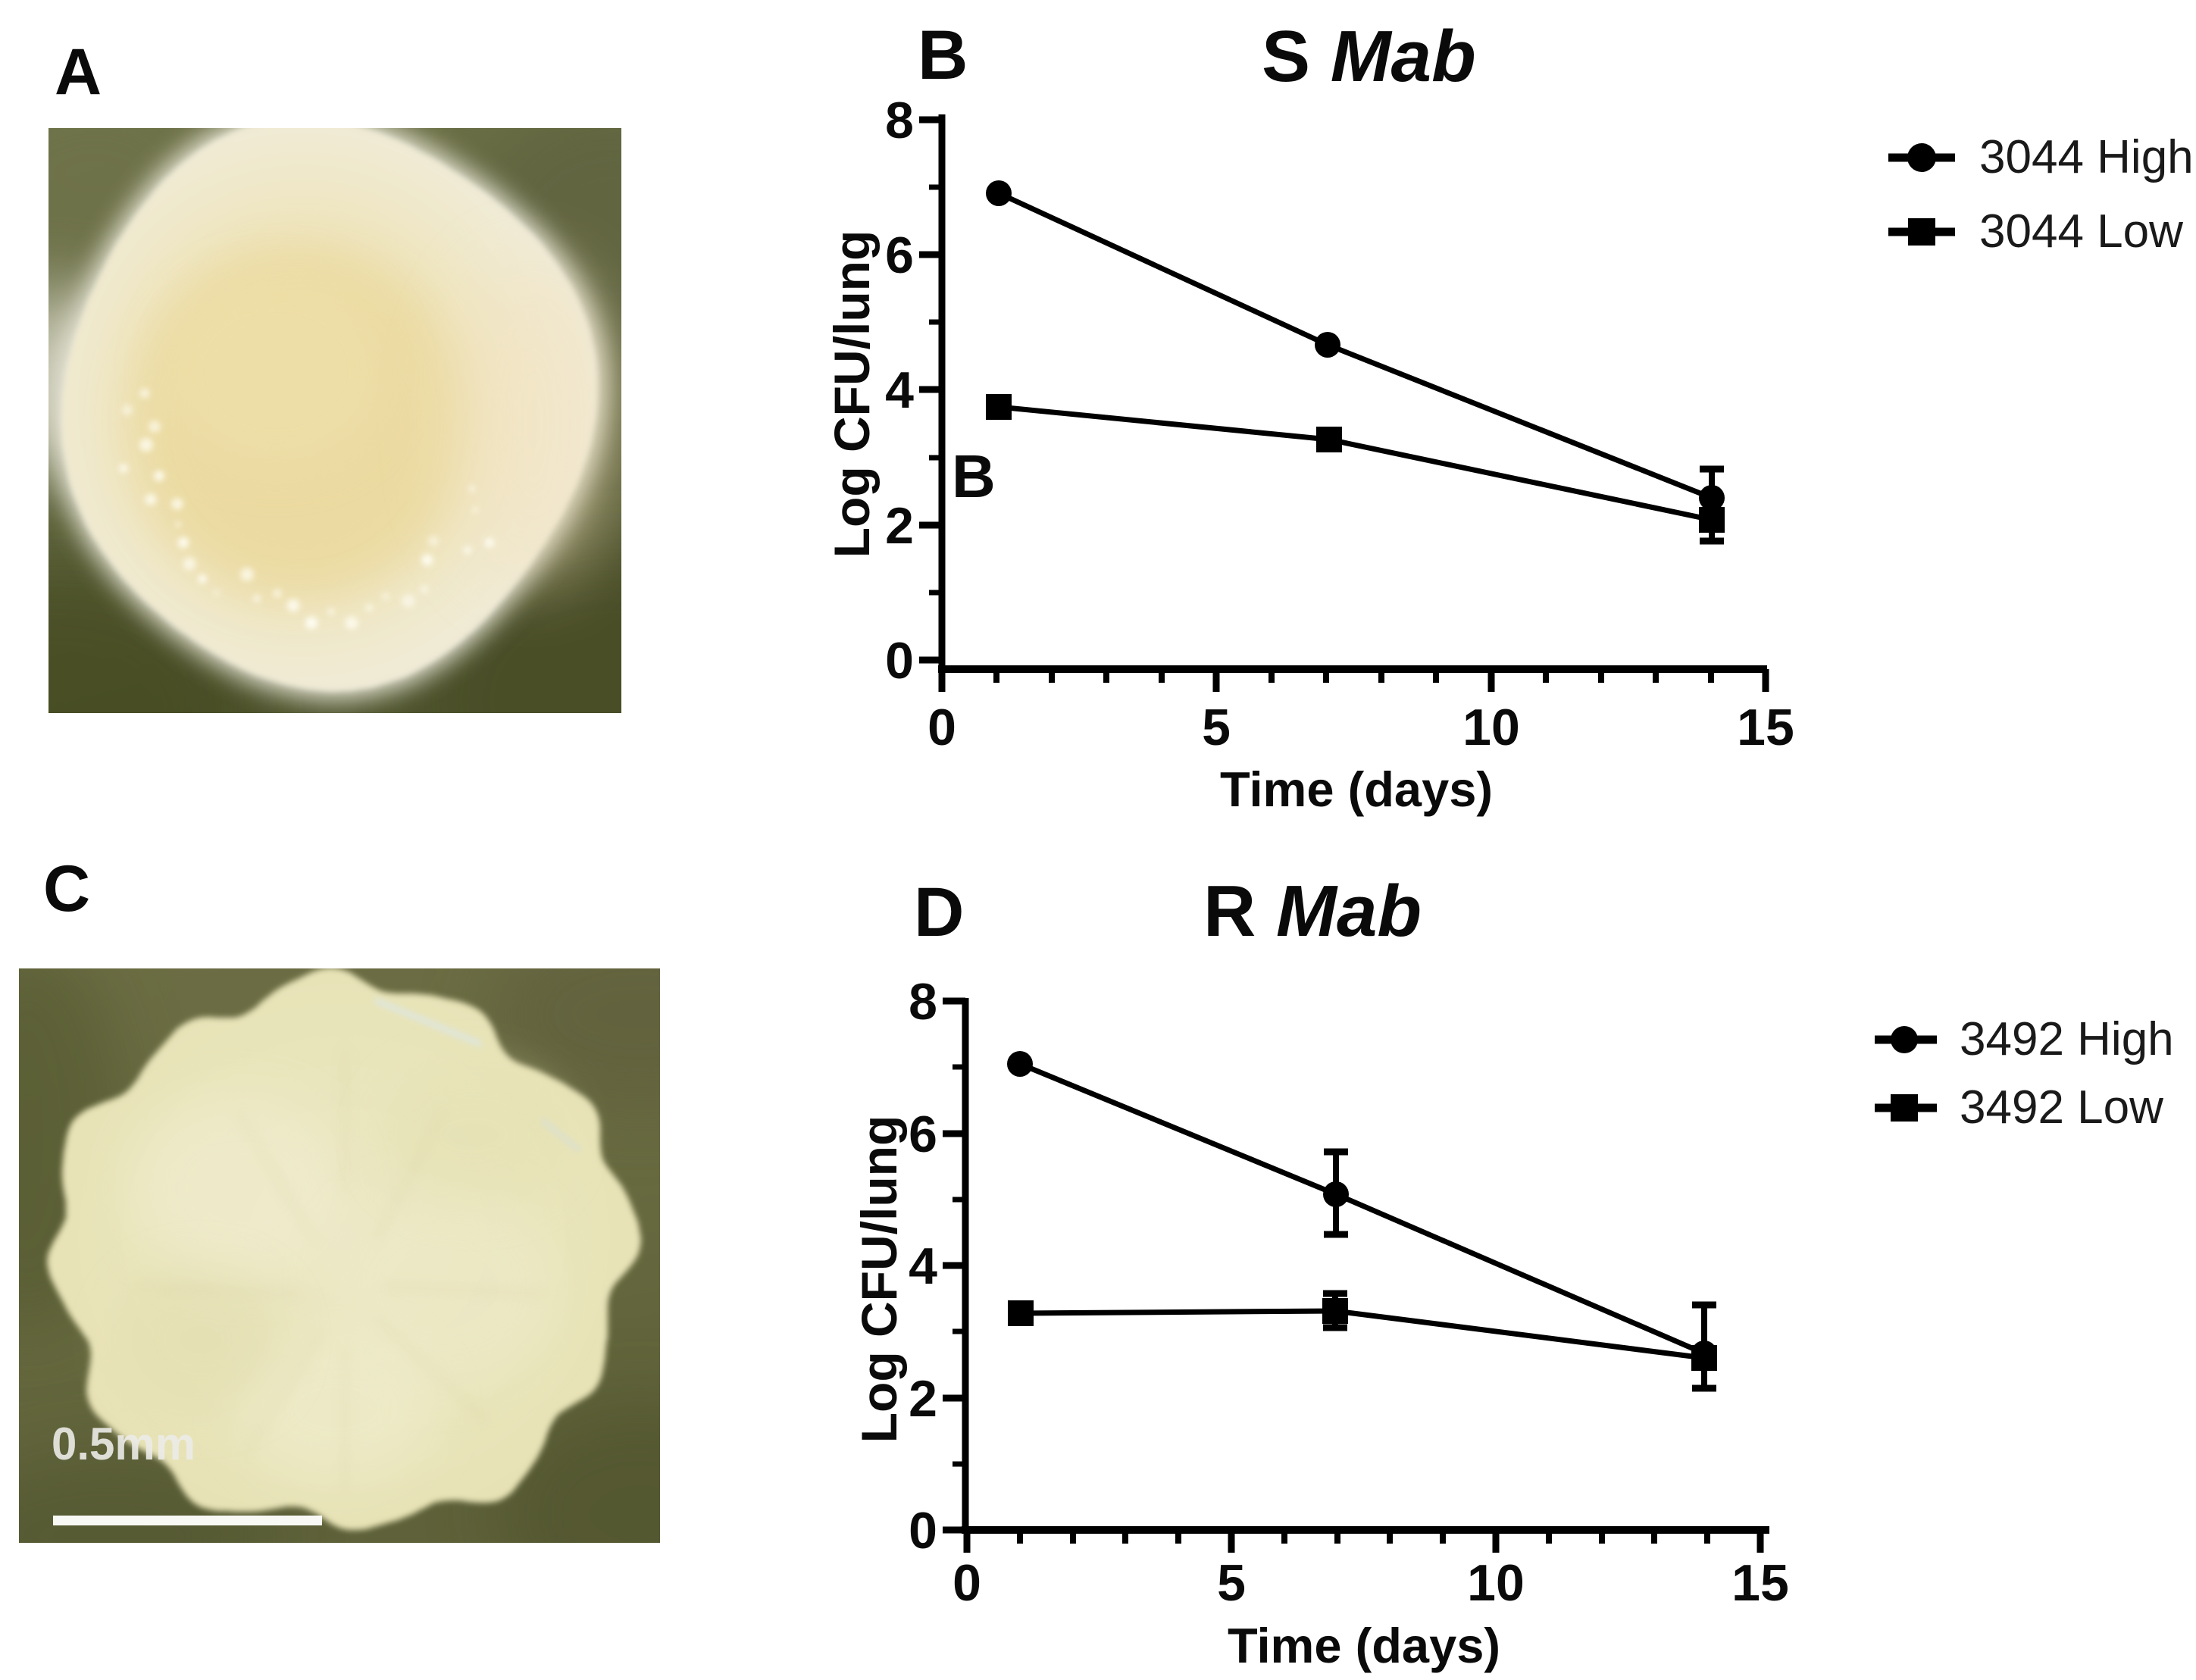  What do you see at coordinates (1312, 911) in the screenshot?
I see `svg-text: R Mab` at bounding box center [1312, 911].